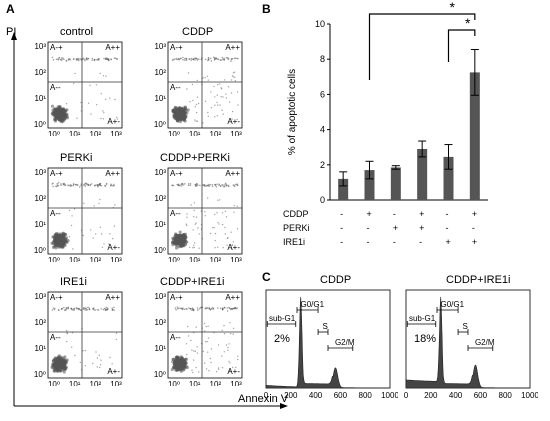  What do you see at coordinates (83, 216) in the screenshot?
I see `scatter-points` at bounding box center [83, 216].